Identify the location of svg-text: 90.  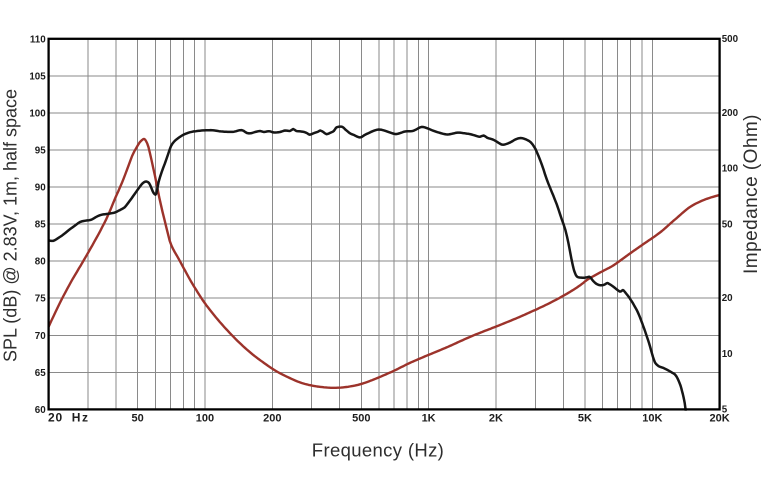
(40, 188).